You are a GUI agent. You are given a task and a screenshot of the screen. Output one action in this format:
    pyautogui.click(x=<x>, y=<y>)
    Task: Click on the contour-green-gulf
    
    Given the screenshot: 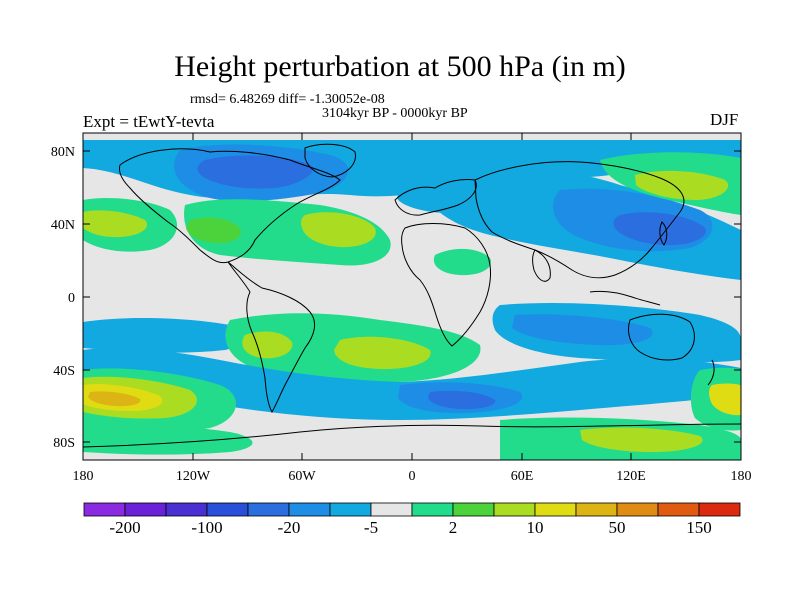 What is the action you would take?
    pyautogui.click(x=213, y=230)
    